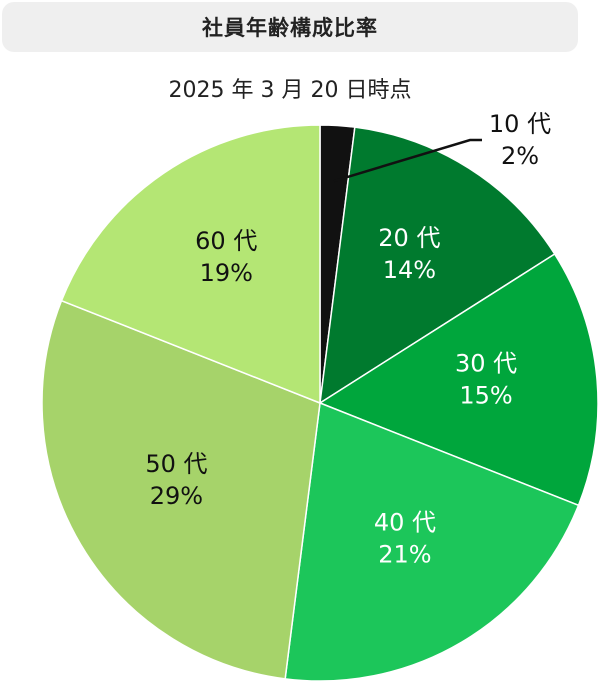  What do you see at coordinates (520, 156) in the screenshot?
I see `slice-value-1: 2%` at bounding box center [520, 156].